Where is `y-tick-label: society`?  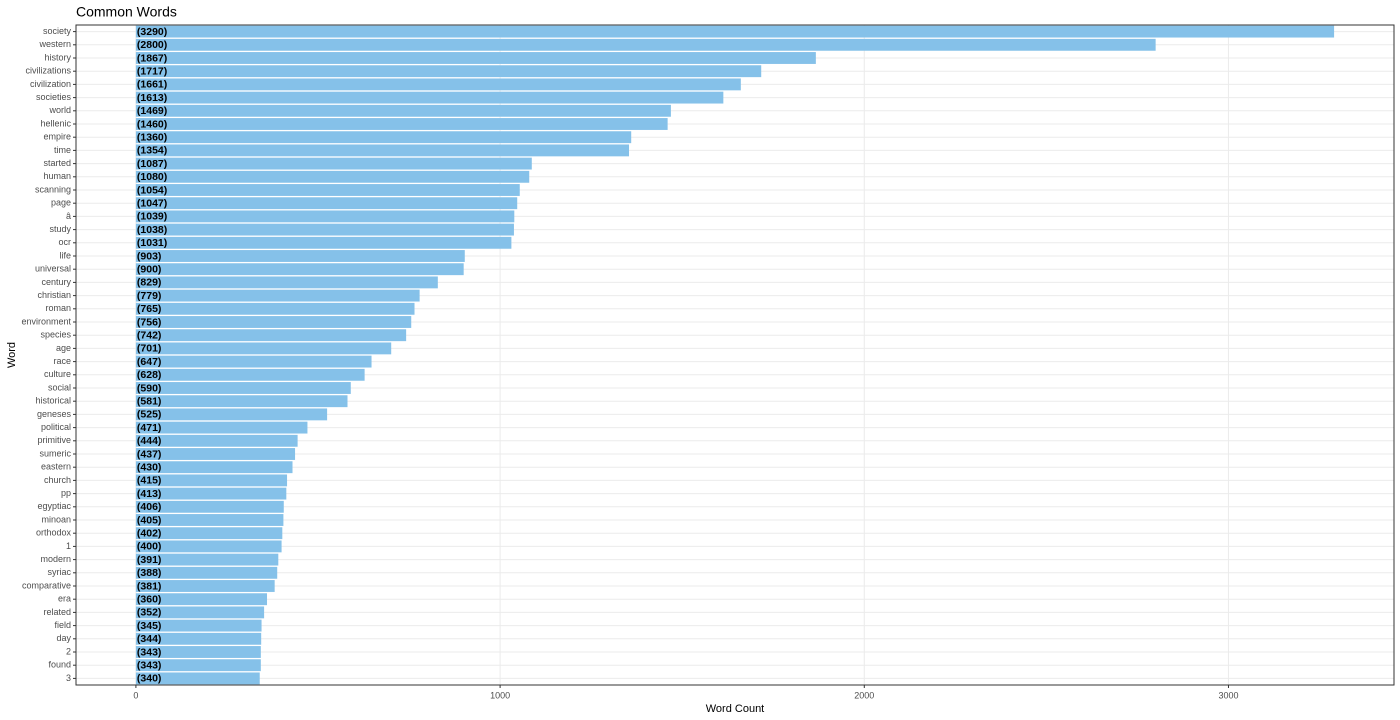
y-tick-label: society is located at coordinates (57, 31).